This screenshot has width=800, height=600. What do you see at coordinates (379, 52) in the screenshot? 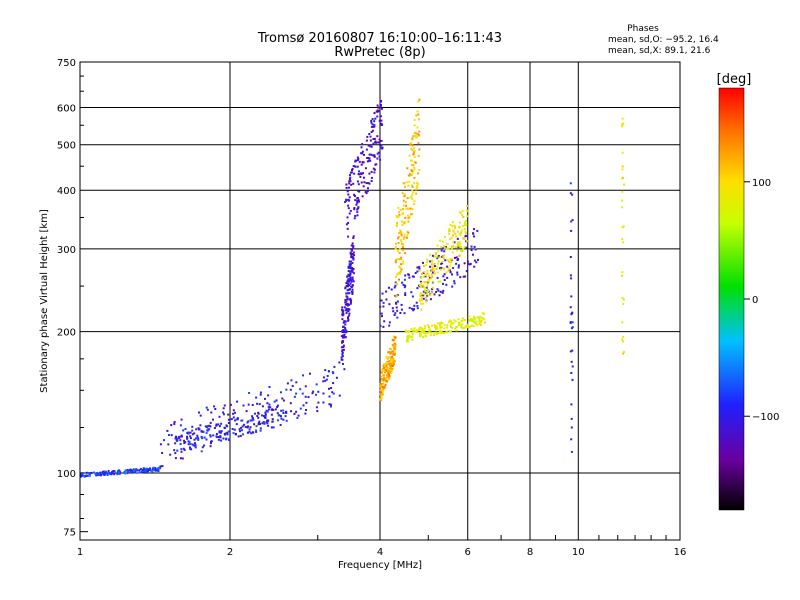
I see `chart-subtitle: RwPretec (8p)` at bounding box center [379, 52].